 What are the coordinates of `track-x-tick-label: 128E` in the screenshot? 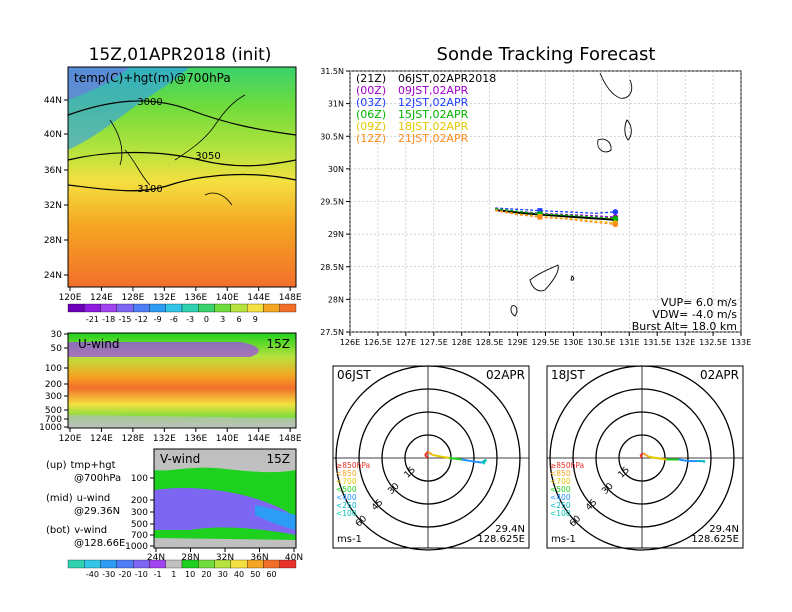 It's located at (462, 342).